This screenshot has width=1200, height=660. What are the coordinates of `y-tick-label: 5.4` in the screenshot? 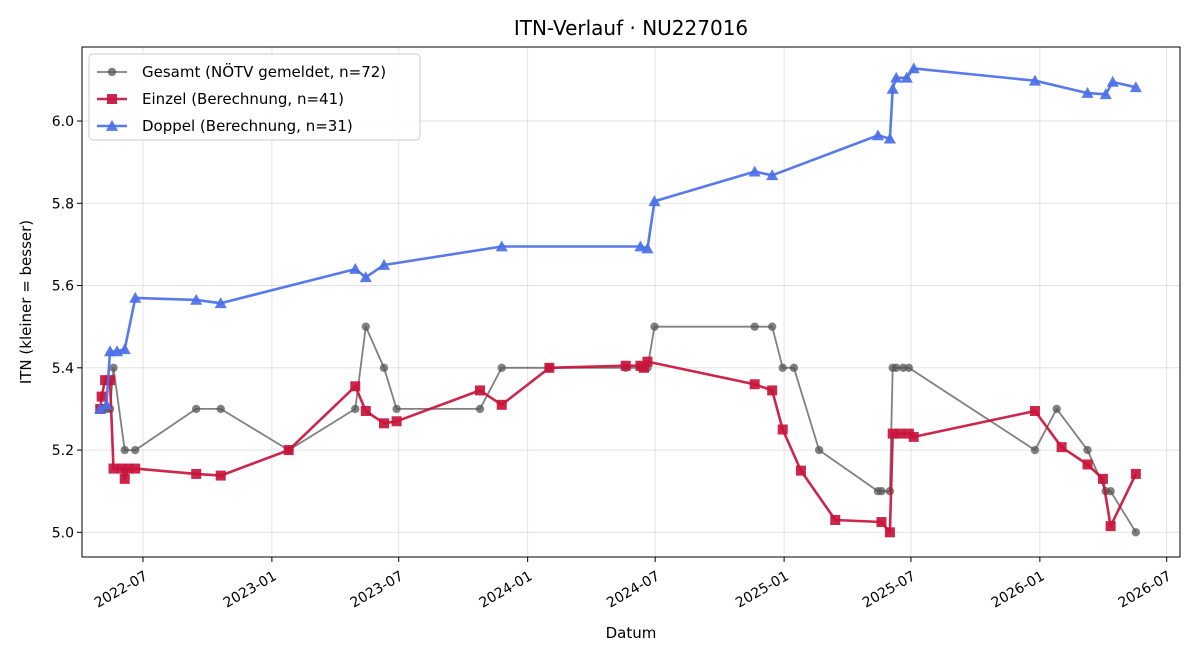 It's located at (63, 369).